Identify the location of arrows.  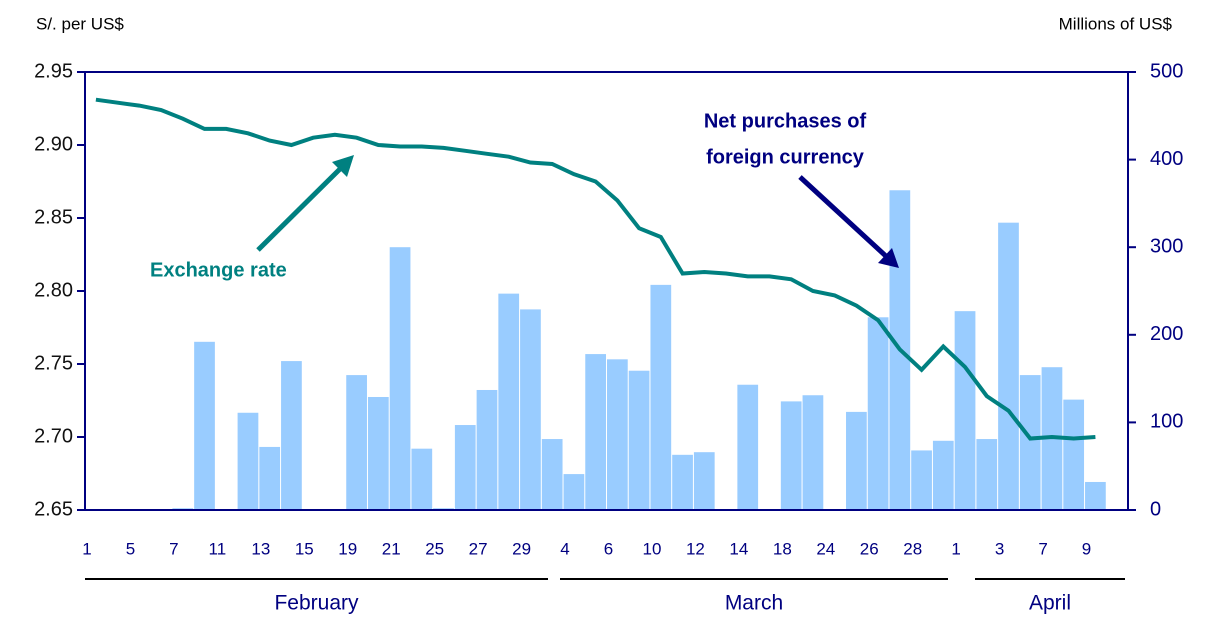
(577, 211).